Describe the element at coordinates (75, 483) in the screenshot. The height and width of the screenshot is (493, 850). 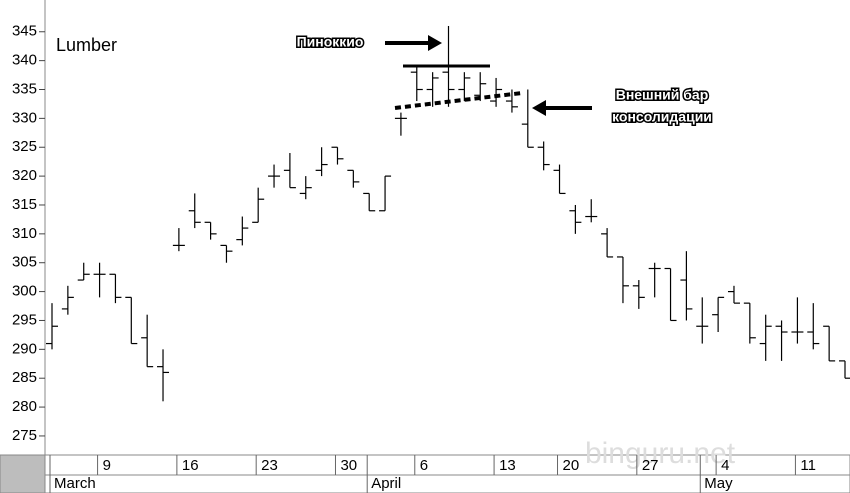
I see `month-label: March` at that location.